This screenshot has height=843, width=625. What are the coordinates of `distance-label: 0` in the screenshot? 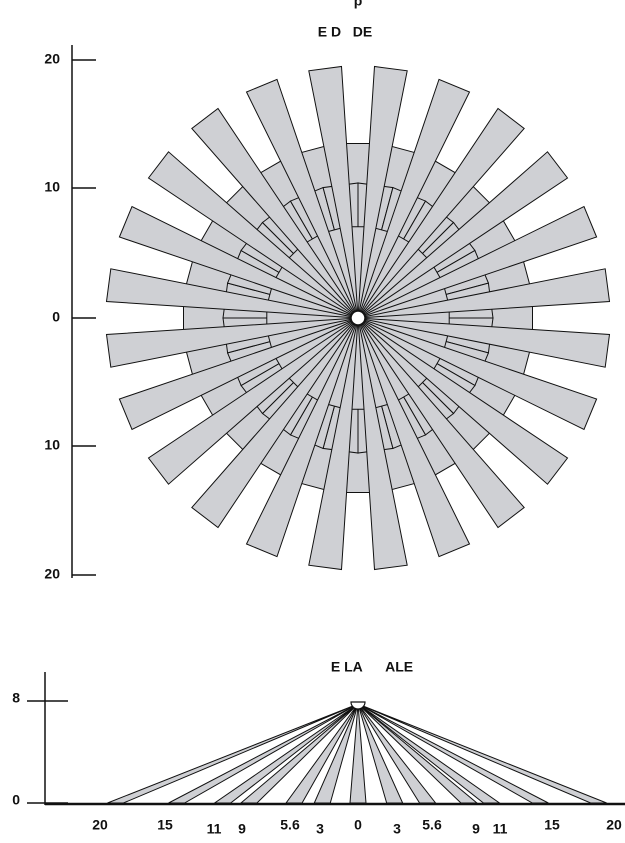 It's located at (358, 825).